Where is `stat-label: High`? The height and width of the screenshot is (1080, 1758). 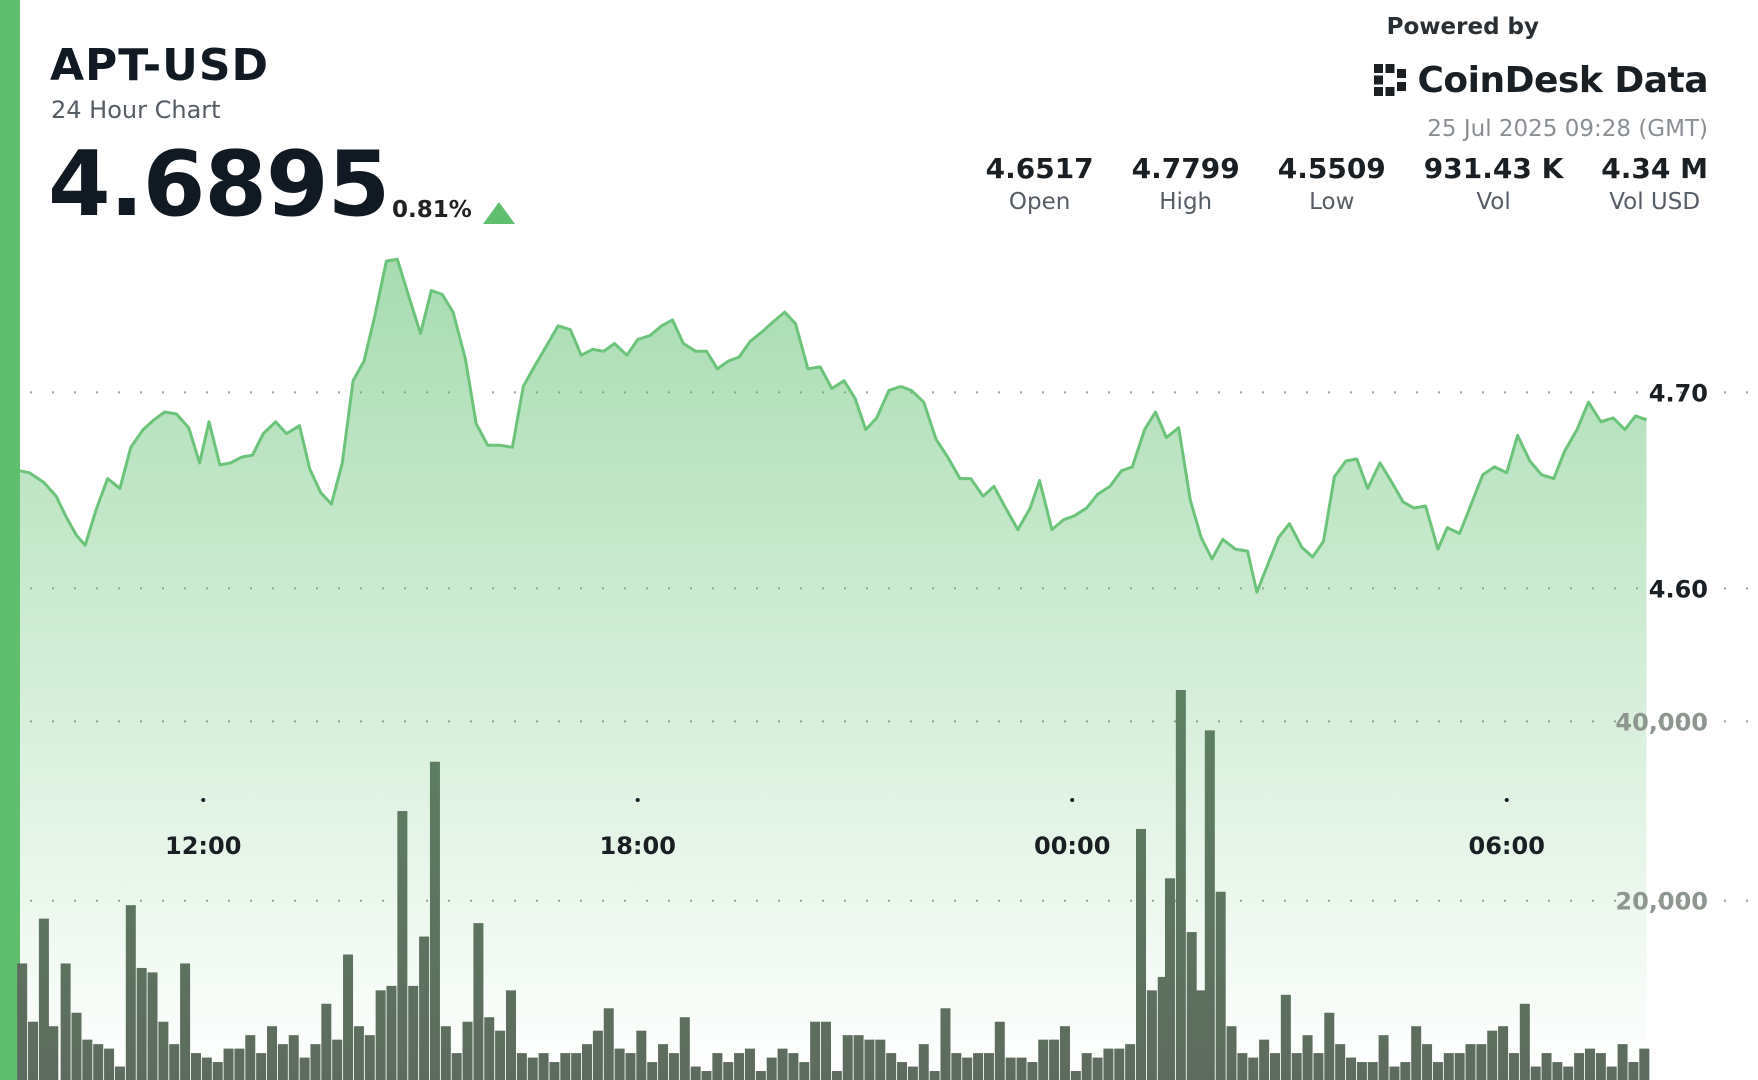
stat-label: High is located at coordinates (1186, 202).